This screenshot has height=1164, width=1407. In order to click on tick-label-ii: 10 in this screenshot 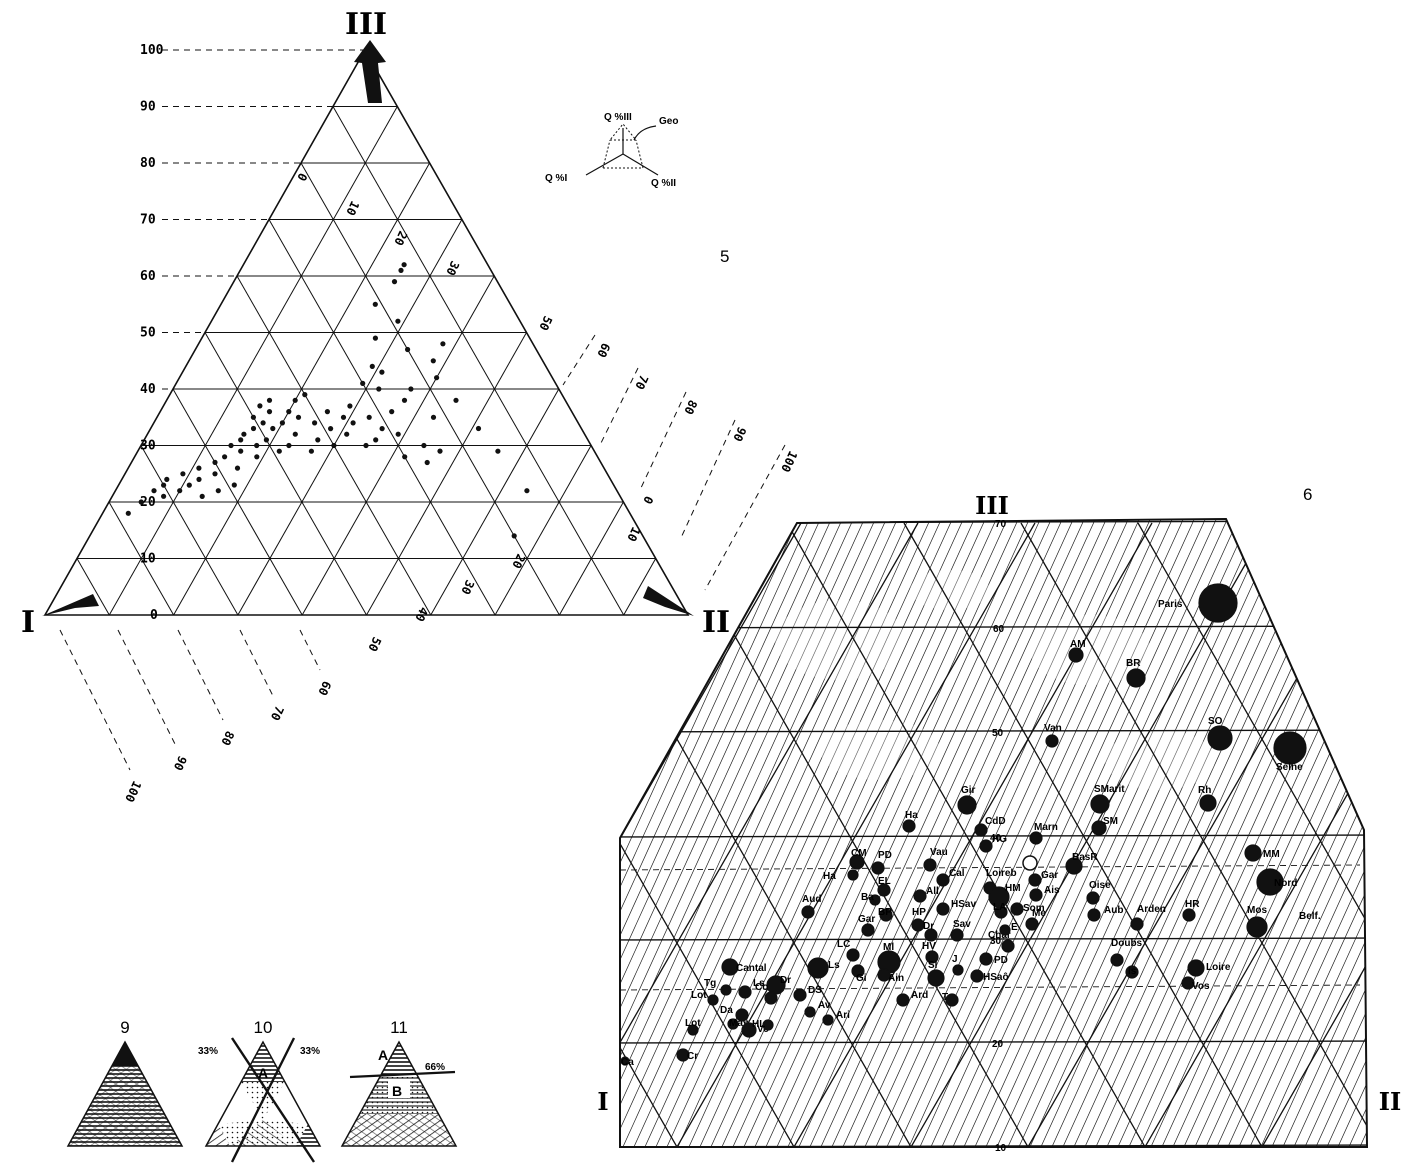, I will do `click(633, 534)`.